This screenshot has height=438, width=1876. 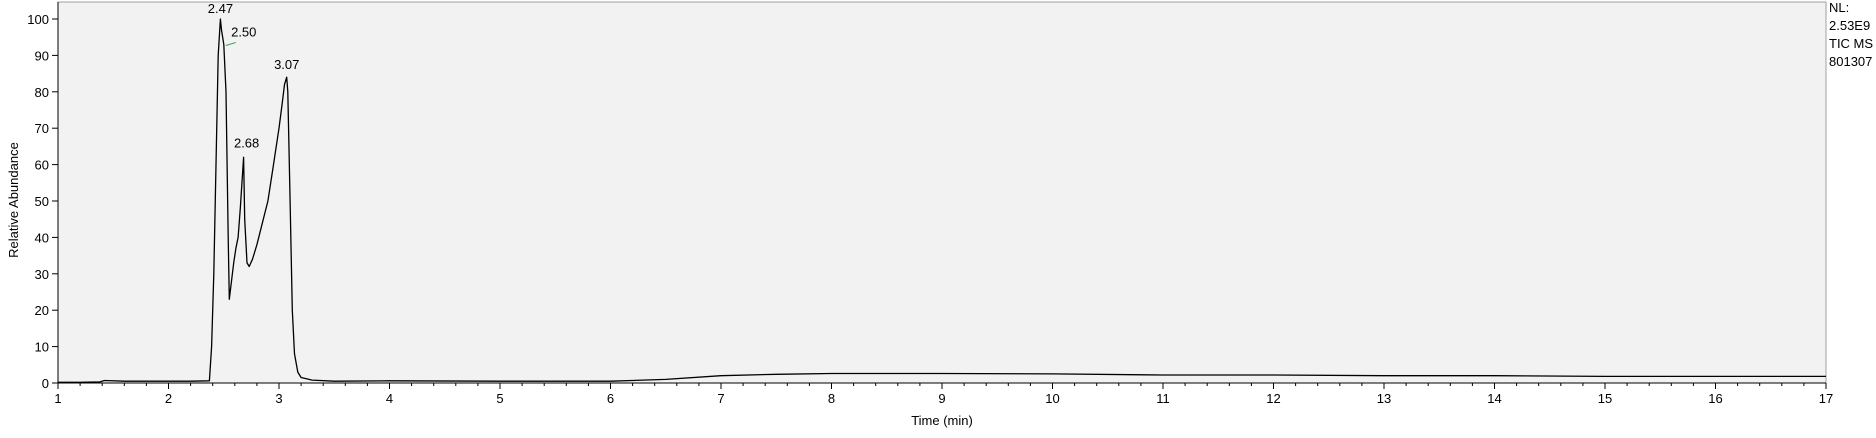 What do you see at coordinates (42, 274) in the screenshot?
I see `y-tick-label: 30` at bounding box center [42, 274].